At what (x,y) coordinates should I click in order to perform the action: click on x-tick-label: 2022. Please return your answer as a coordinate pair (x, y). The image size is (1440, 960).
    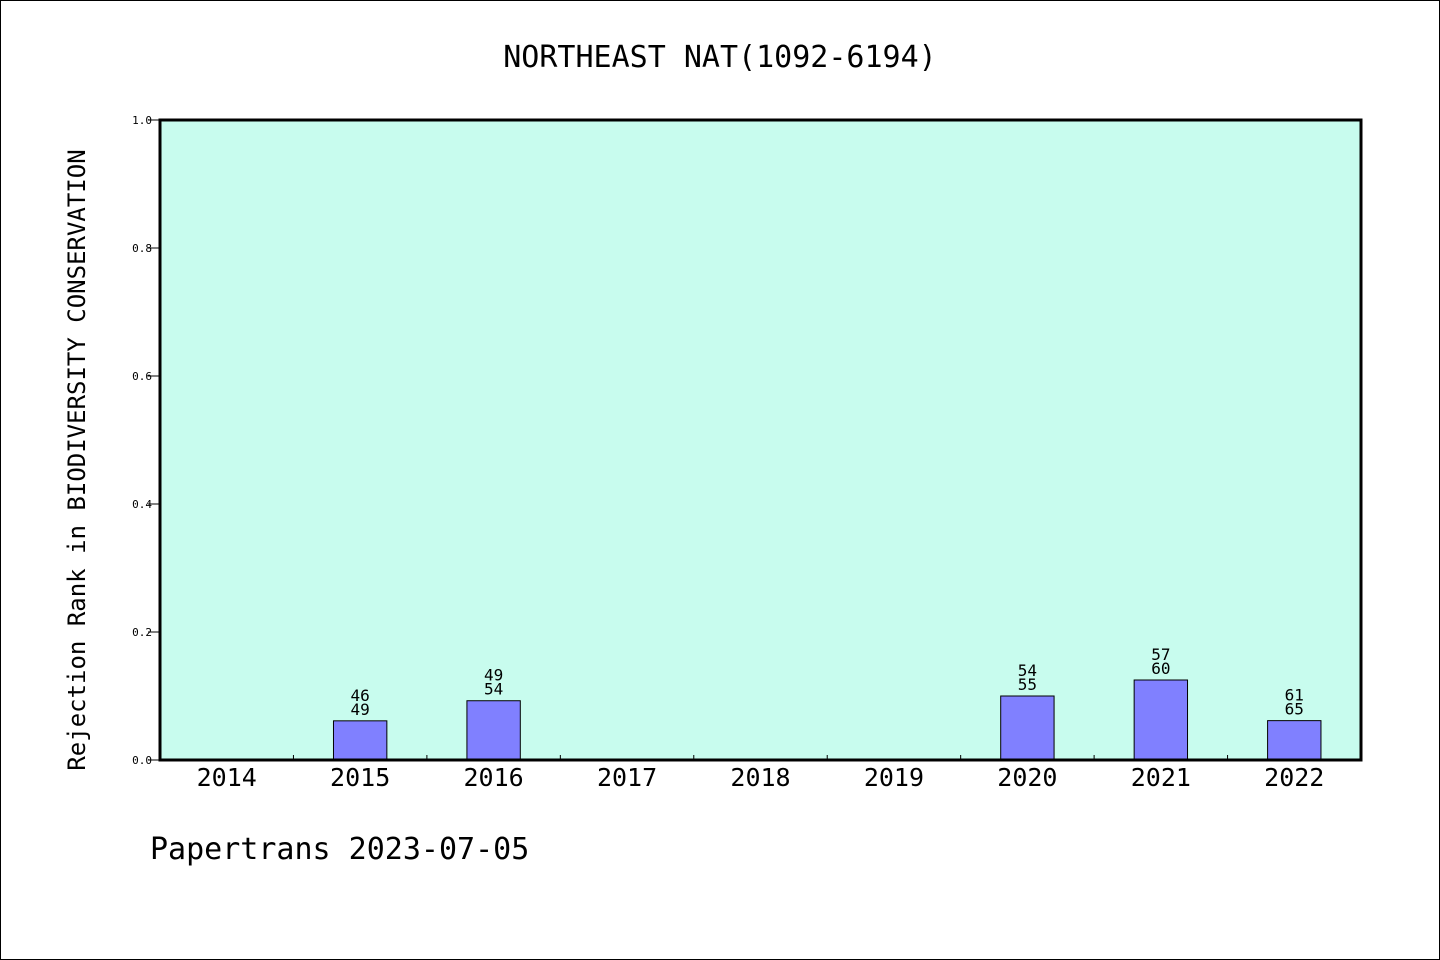
    Looking at the image, I should click on (1294, 777).